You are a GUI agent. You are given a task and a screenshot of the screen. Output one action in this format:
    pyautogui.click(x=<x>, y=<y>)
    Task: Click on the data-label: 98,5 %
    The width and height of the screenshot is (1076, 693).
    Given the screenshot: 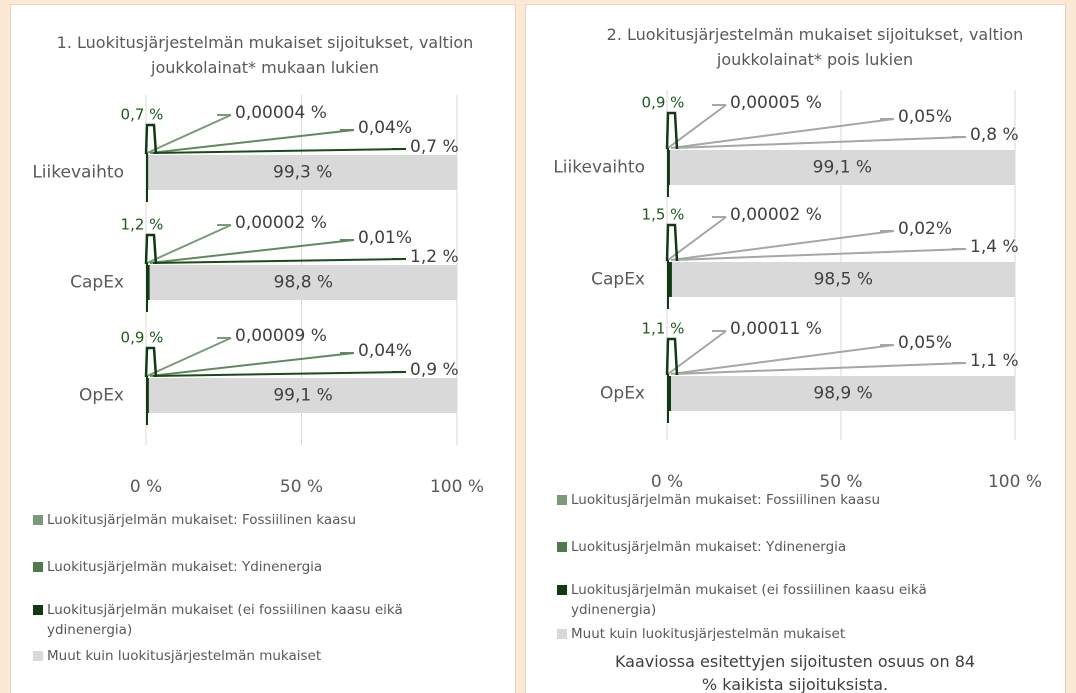 What is the action you would take?
    pyautogui.click(x=843, y=280)
    